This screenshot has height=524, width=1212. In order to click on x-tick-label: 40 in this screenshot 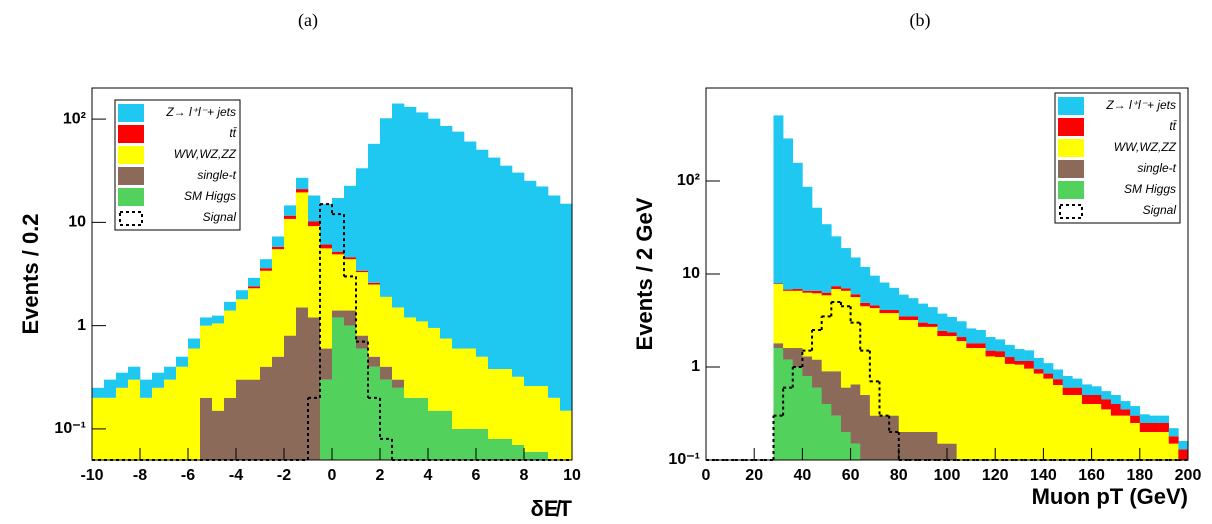, I will do `click(803, 475)`.